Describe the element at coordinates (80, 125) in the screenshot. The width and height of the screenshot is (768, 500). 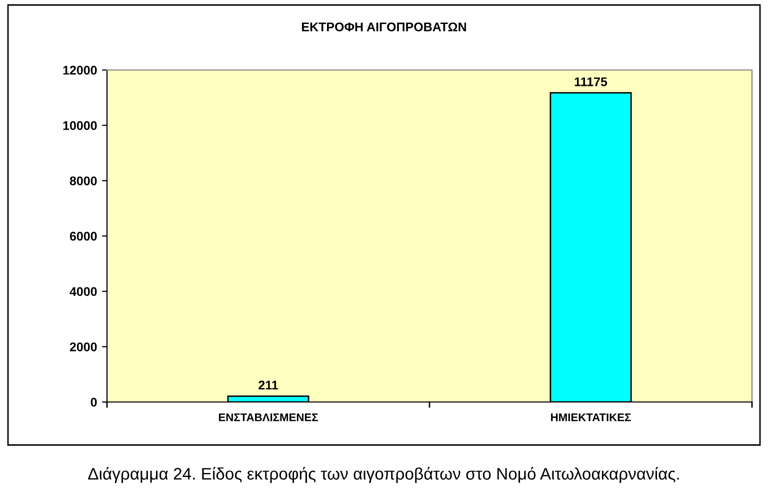
I see `y-tick-label: 10000` at that location.